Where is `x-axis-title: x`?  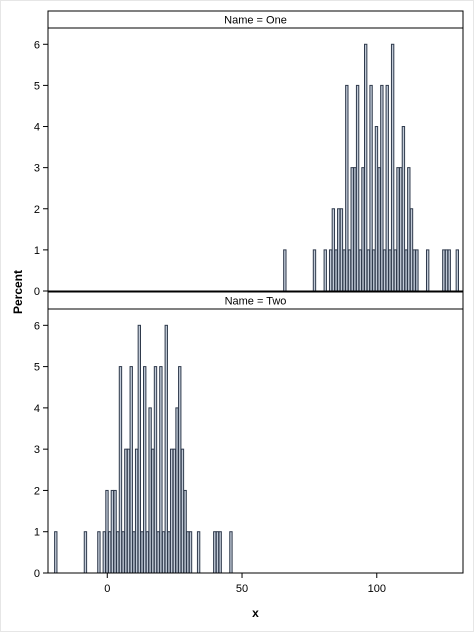
x-axis-title: x is located at coordinates (255, 613).